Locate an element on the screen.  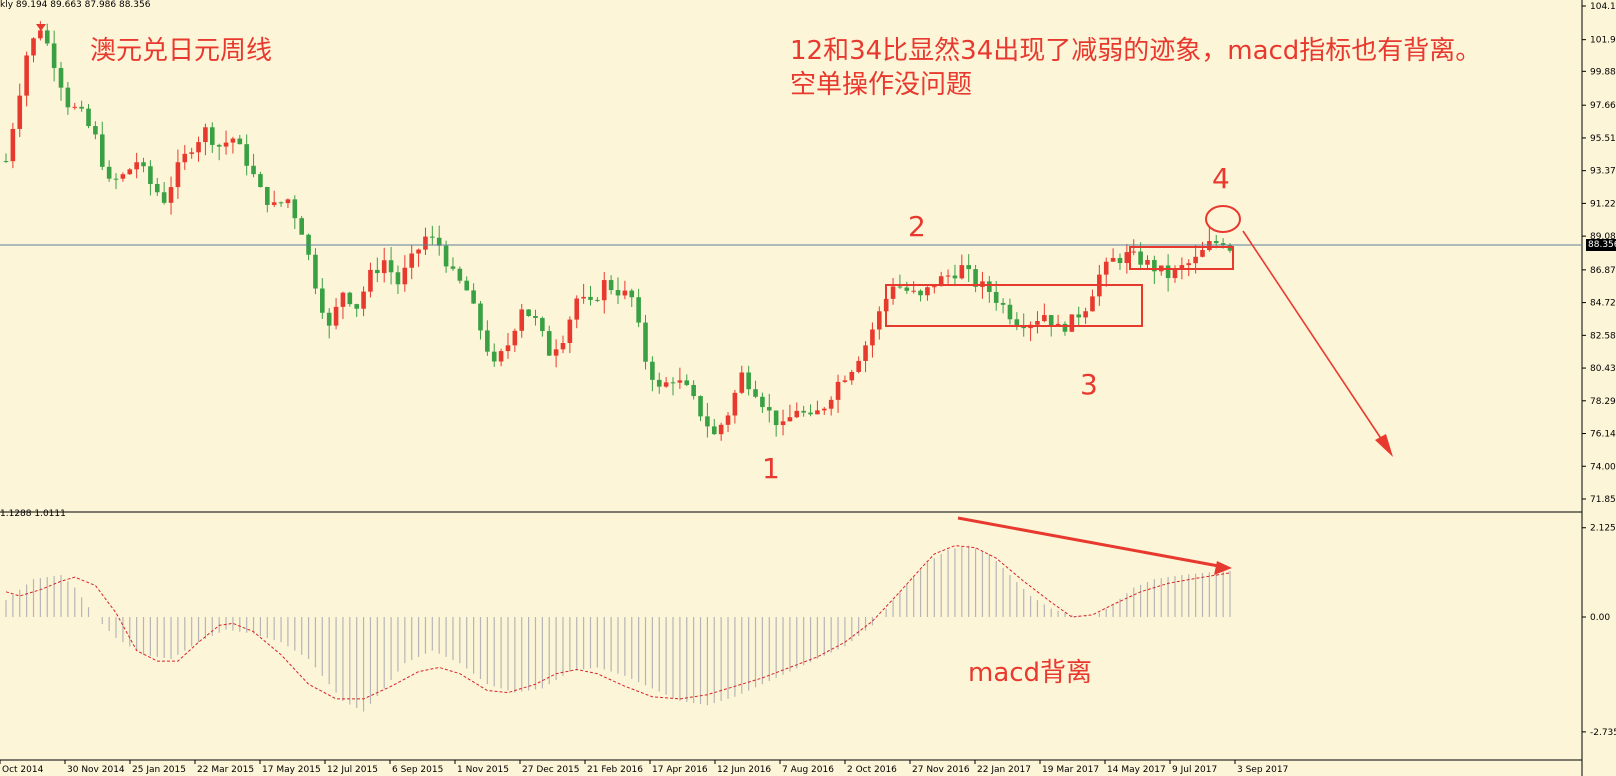
note-line-1: 12和34比显然34出现了减弱的迹象，macd指标也有背离。 is located at coordinates (1136, 51).